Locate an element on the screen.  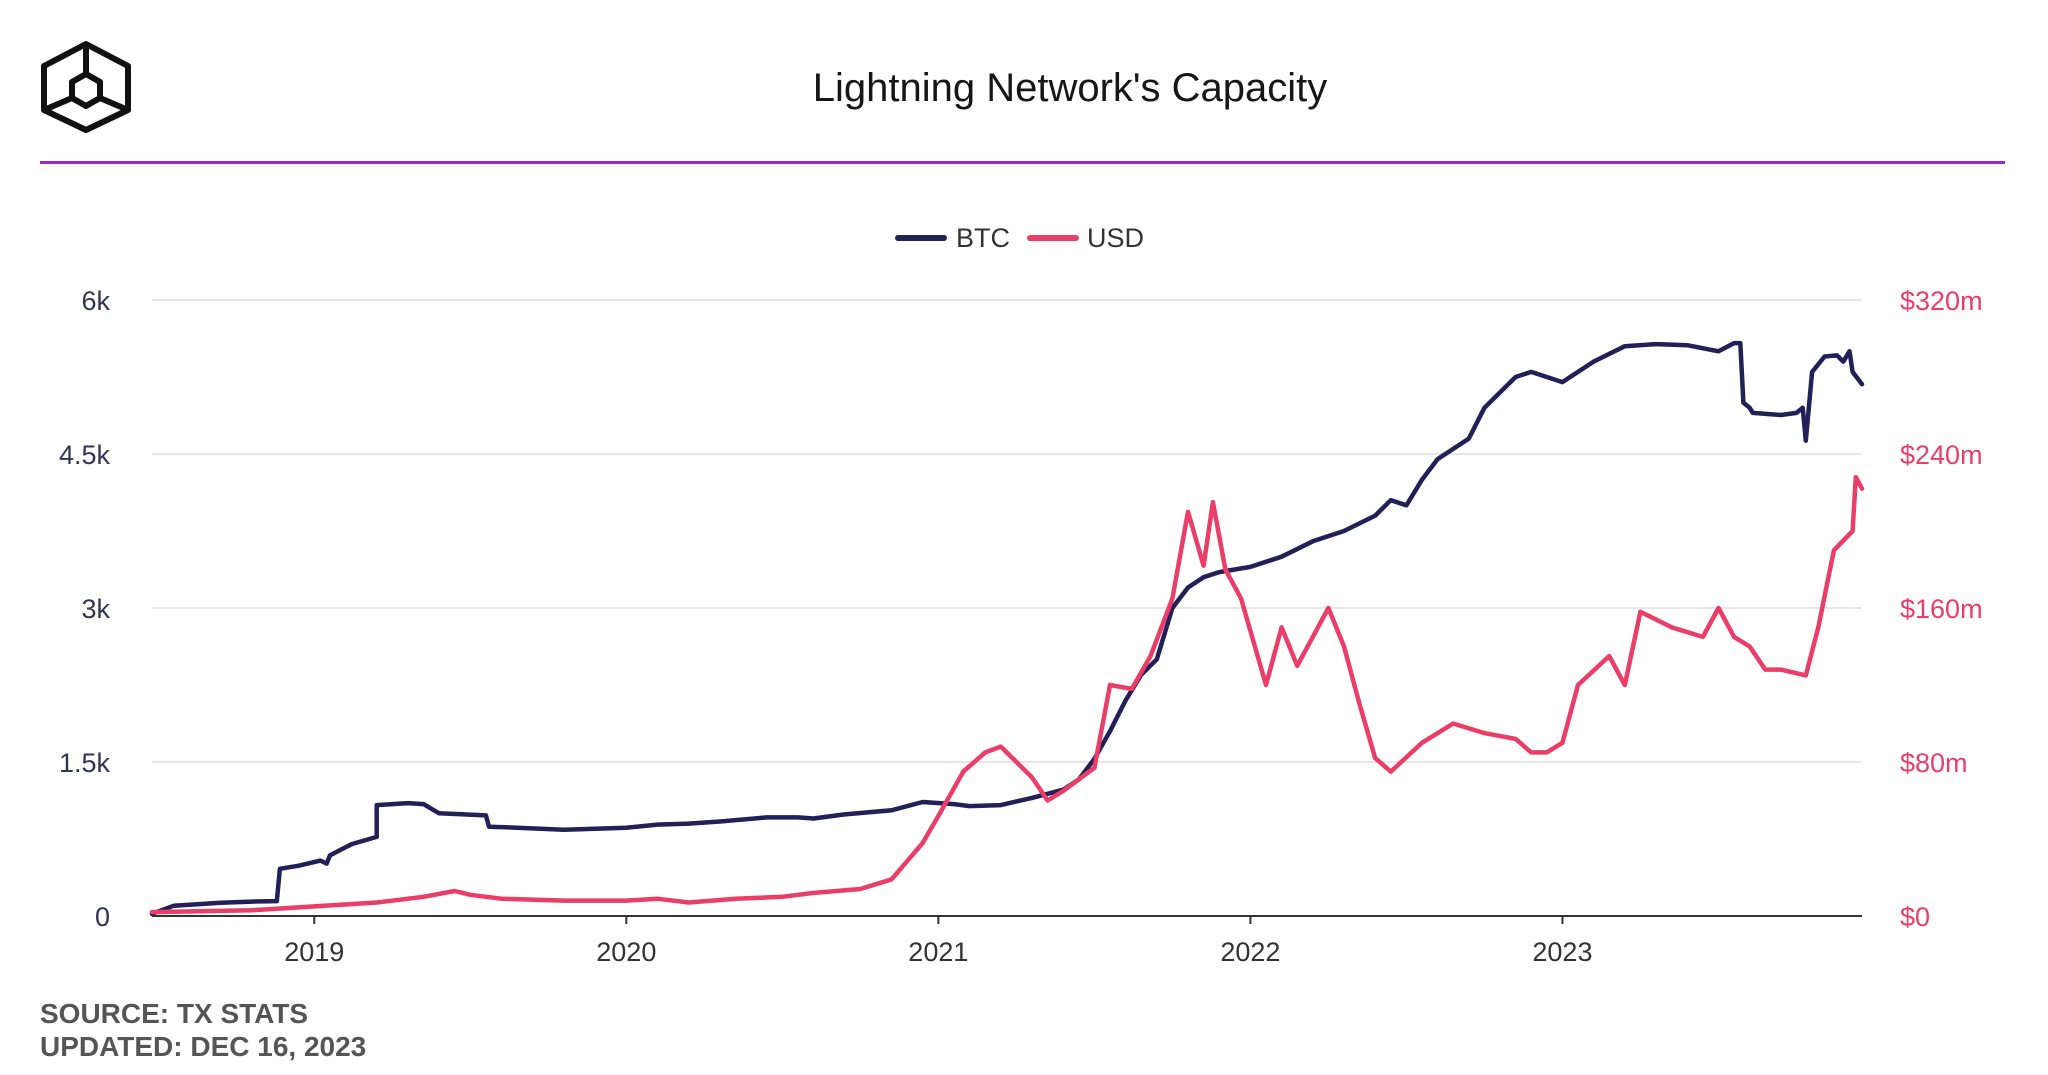
legend-label-btc: BTC is located at coordinates (983, 238).